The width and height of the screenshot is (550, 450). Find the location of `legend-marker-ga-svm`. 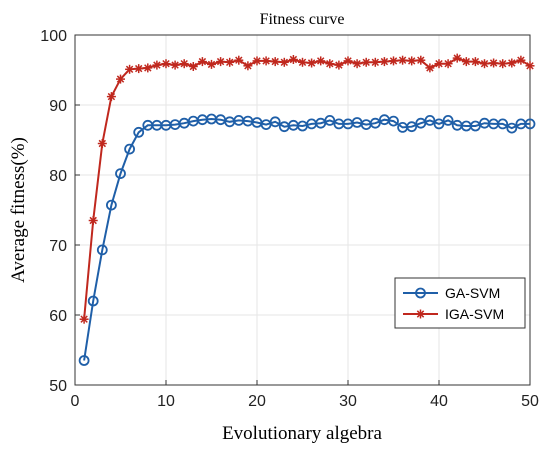

legend-marker-ga-svm is located at coordinates (420, 293).